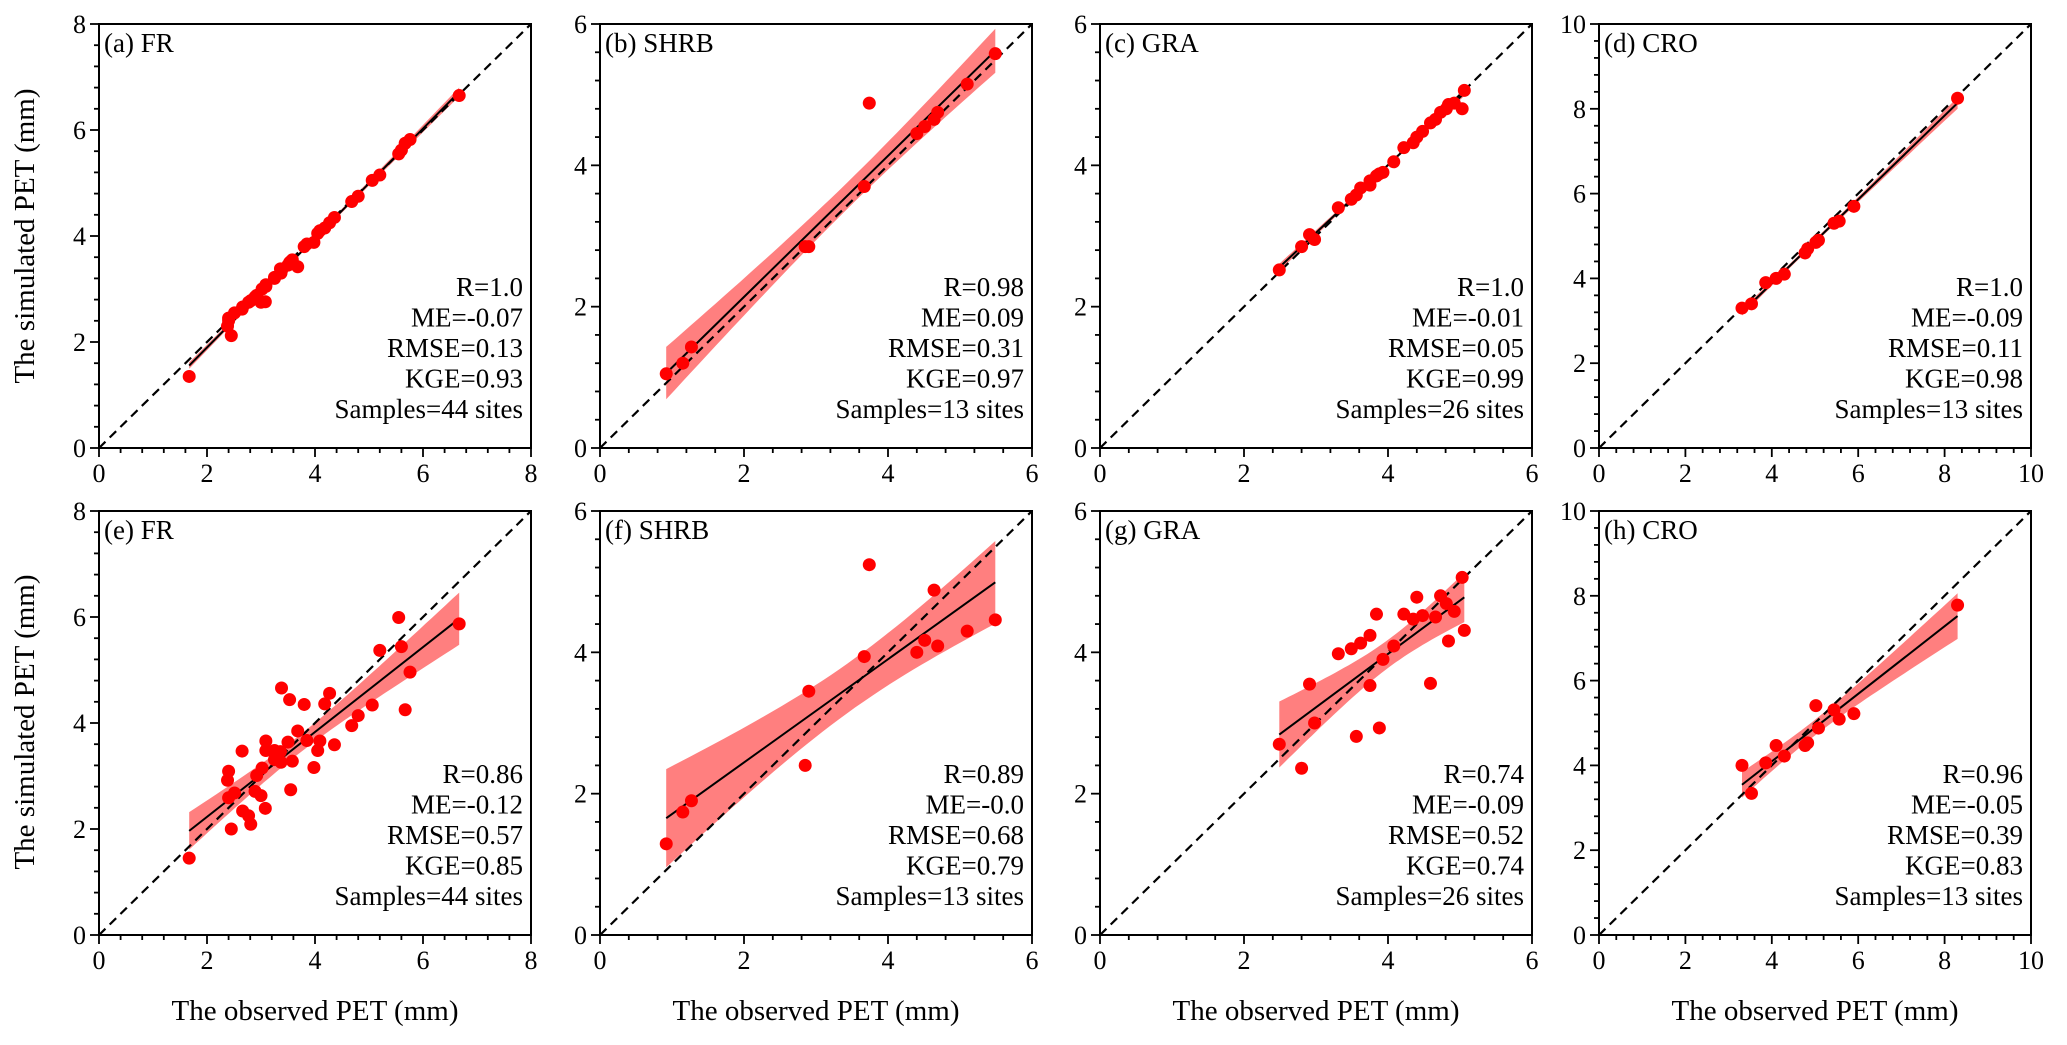 Image resolution: width=2067 pixels, height=1045 pixels. I want to click on stat-label: Samples=13 sites, so click(930, 409).